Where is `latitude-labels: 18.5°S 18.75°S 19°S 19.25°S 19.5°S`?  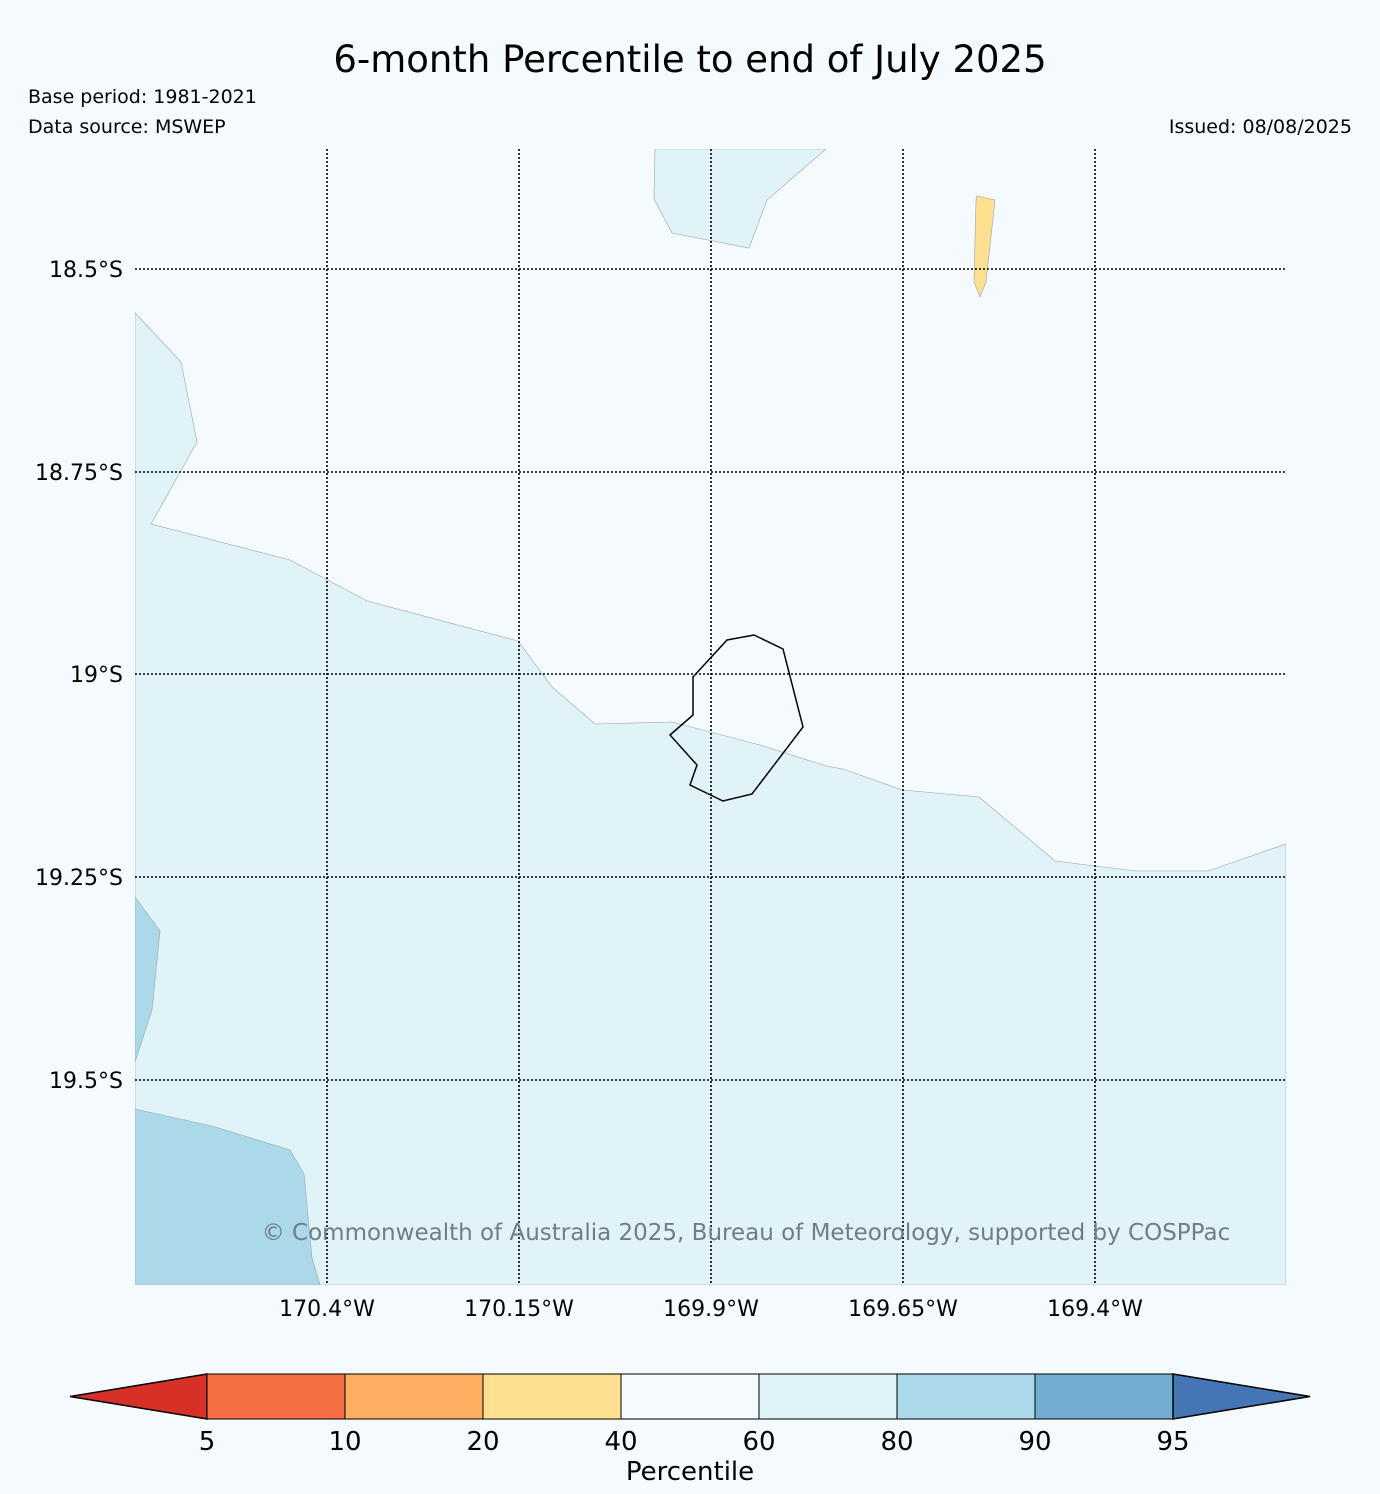 latitude-labels: 18.5°S 18.75°S 19°S 19.25°S 19.5°S is located at coordinates (79, 676).